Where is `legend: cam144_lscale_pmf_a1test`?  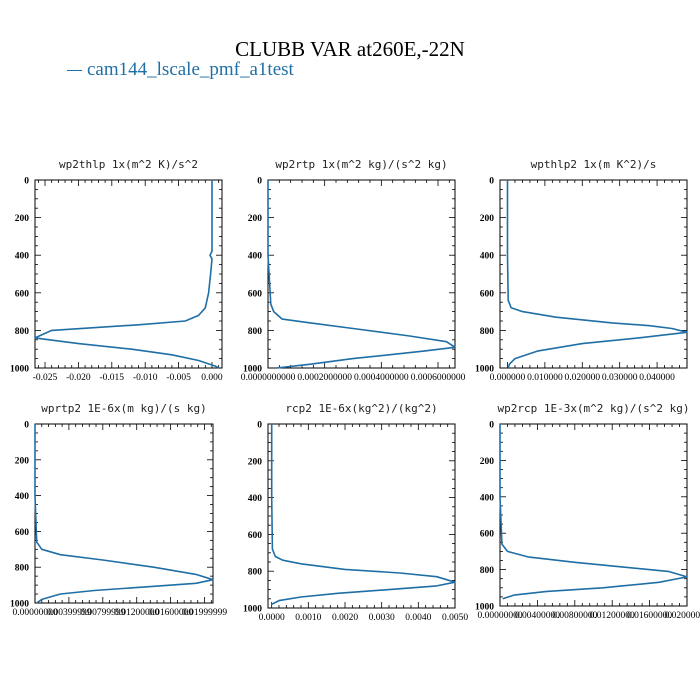 legend: cam144_lscale_pmf_a1test is located at coordinates (180, 70).